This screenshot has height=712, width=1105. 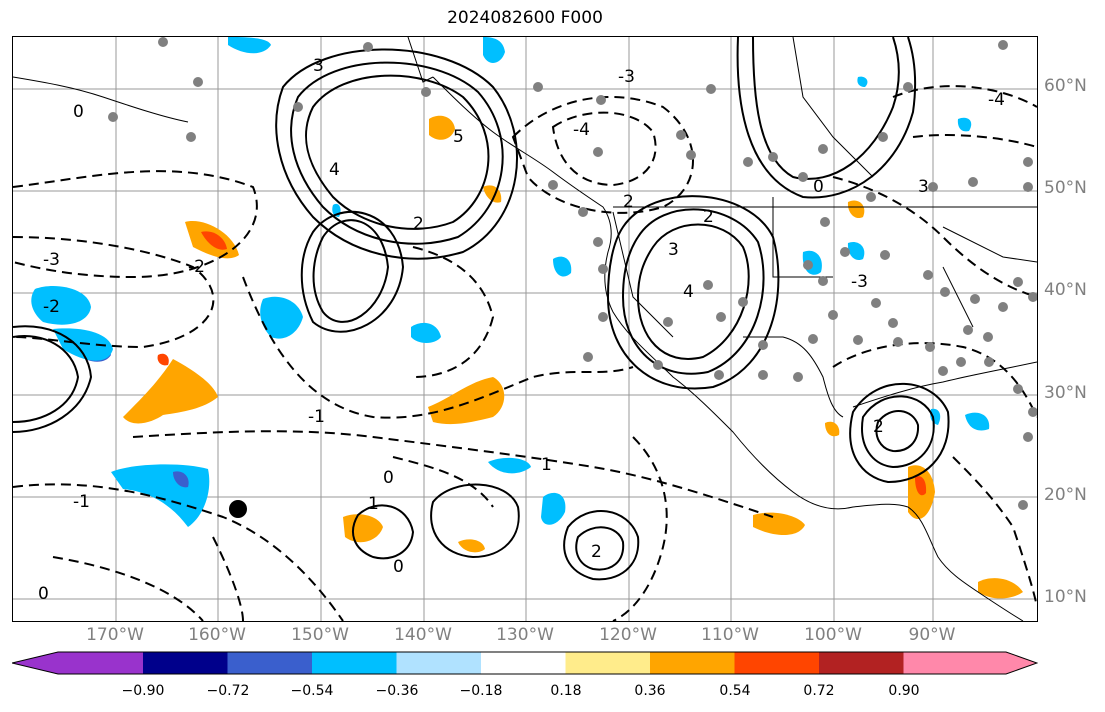 I want to click on lon-label: 110°W, so click(x=730, y=635).